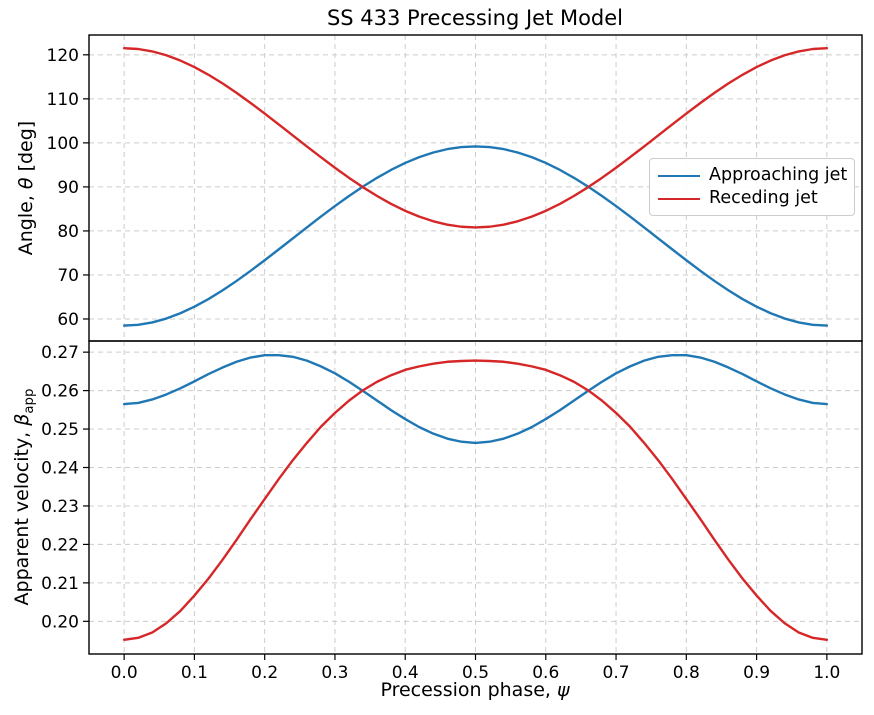 The image size is (874, 715). What do you see at coordinates (334, 673) in the screenshot?
I see `svg-text: 0.3` at bounding box center [334, 673].